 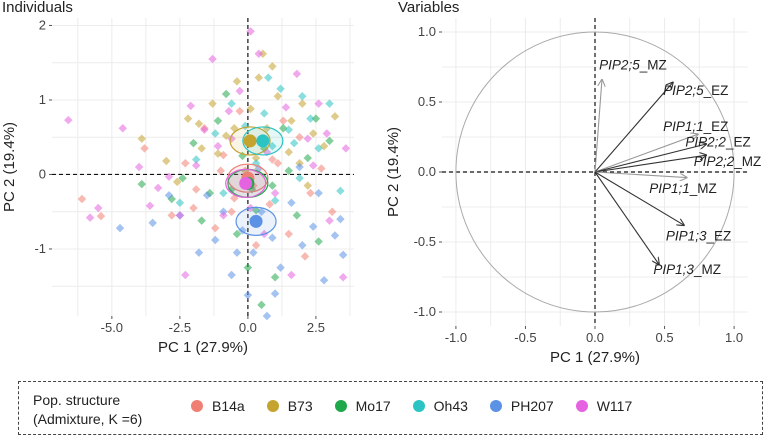 What do you see at coordinates (228, 406) in the screenshot?
I see `legend-label: B14a` at bounding box center [228, 406].